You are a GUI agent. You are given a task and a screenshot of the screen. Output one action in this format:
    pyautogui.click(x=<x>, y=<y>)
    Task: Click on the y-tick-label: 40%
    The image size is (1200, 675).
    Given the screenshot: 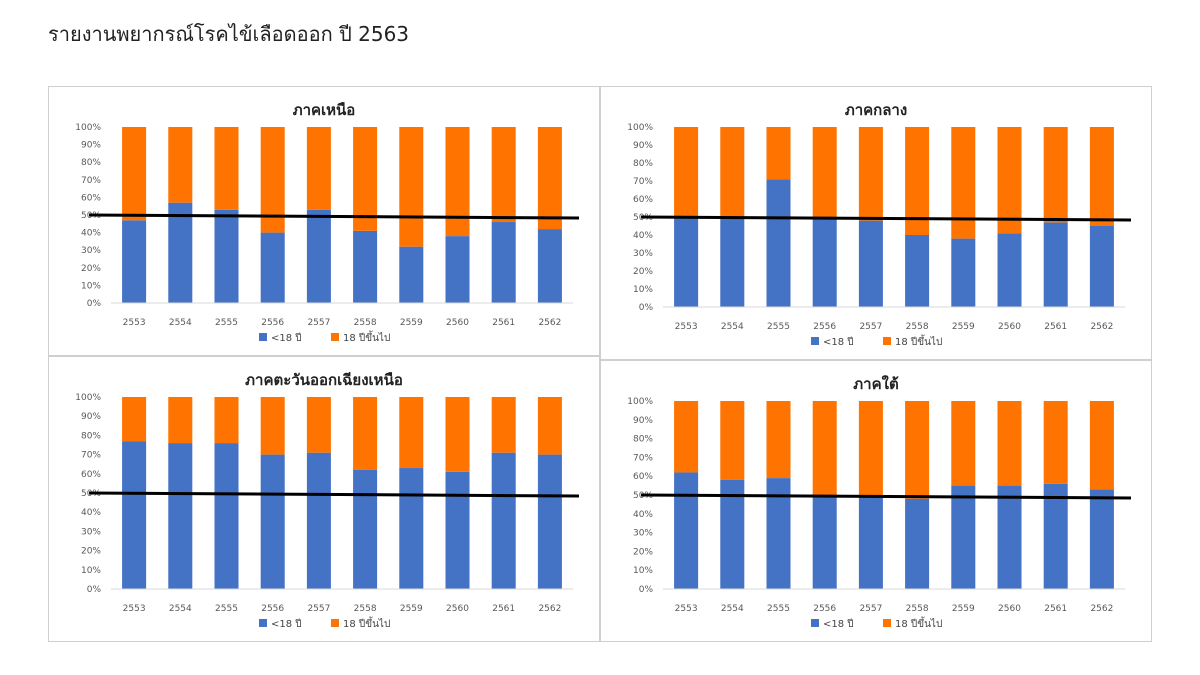 What is the action you would take?
    pyautogui.click(x=91, y=513)
    